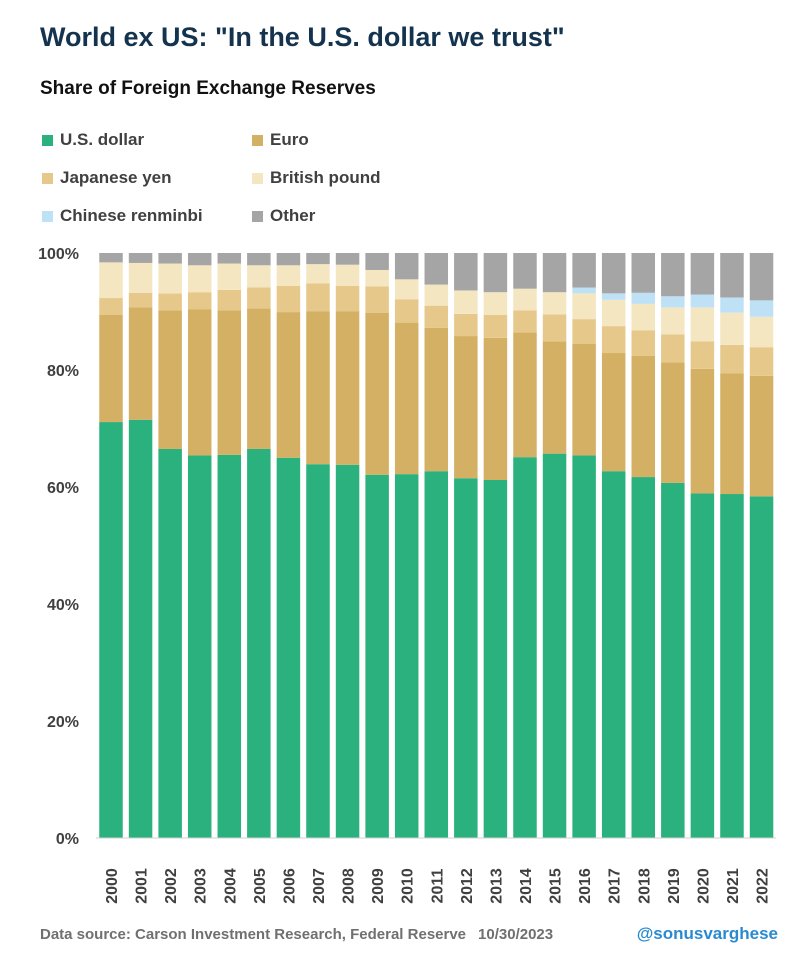  What do you see at coordinates (318, 388) in the screenshot?
I see `bar-segment-euro-2007` at bounding box center [318, 388].